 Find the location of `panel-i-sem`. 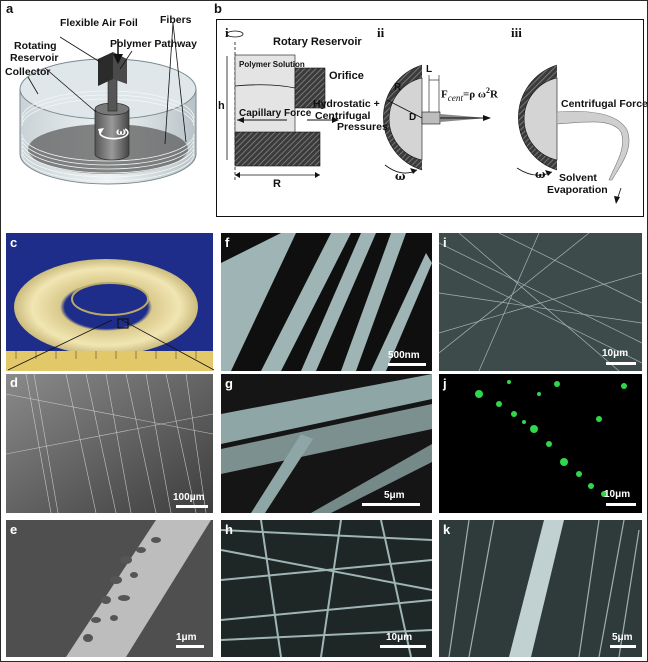

panel-i-sem is located at coordinates (540, 302).